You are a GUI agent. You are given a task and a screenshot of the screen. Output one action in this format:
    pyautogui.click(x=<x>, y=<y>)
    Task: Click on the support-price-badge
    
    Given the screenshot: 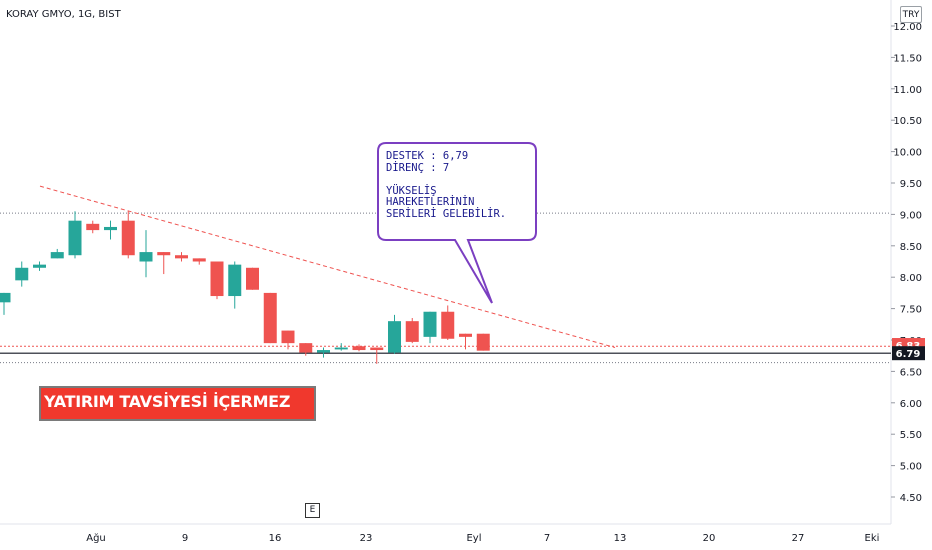 What is the action you would take?
    pyautogui.click(x=908, y=353)
    